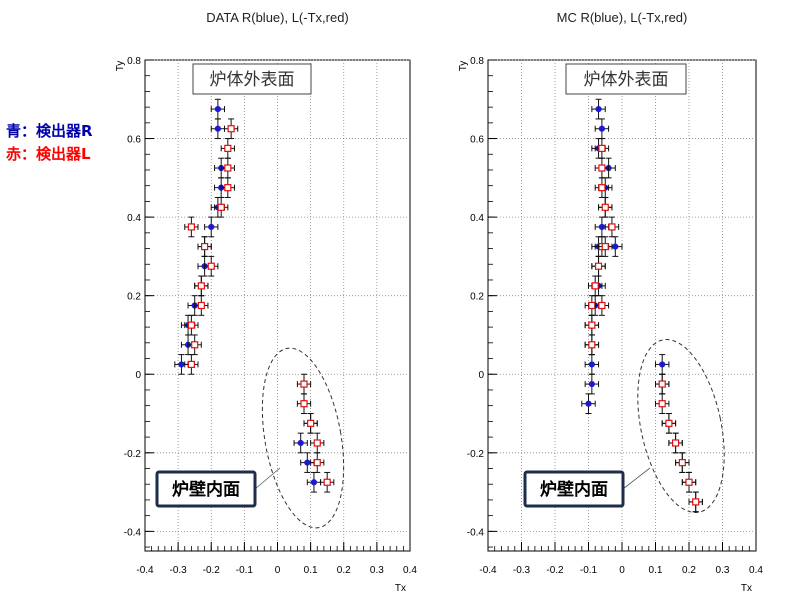 The width and height of the screenshot is (800, 600). What do you see at coordinates (756, 570) in the screenshot?
I see `x-tick-label: 0.4` at bounding box center [756, 570].